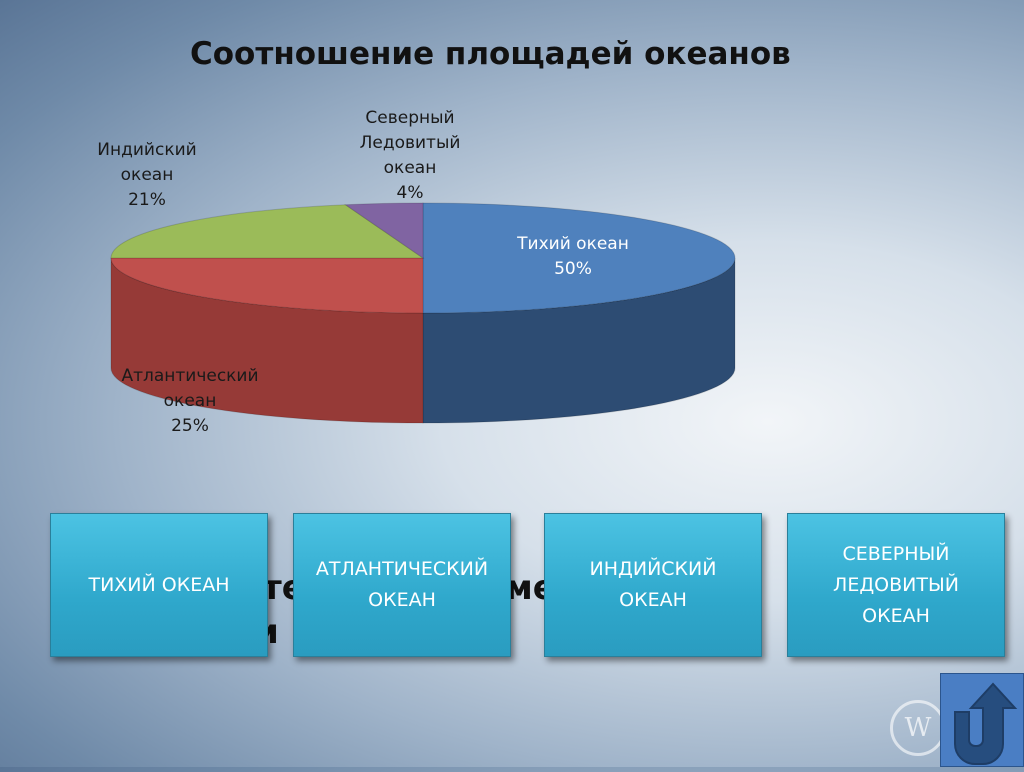 The height and width of the screenshot is (772, 1024). Describe the element at coordinates (573, 256) in the screenshot. I see `label-pacific: Тихий океан 50%` at that location.